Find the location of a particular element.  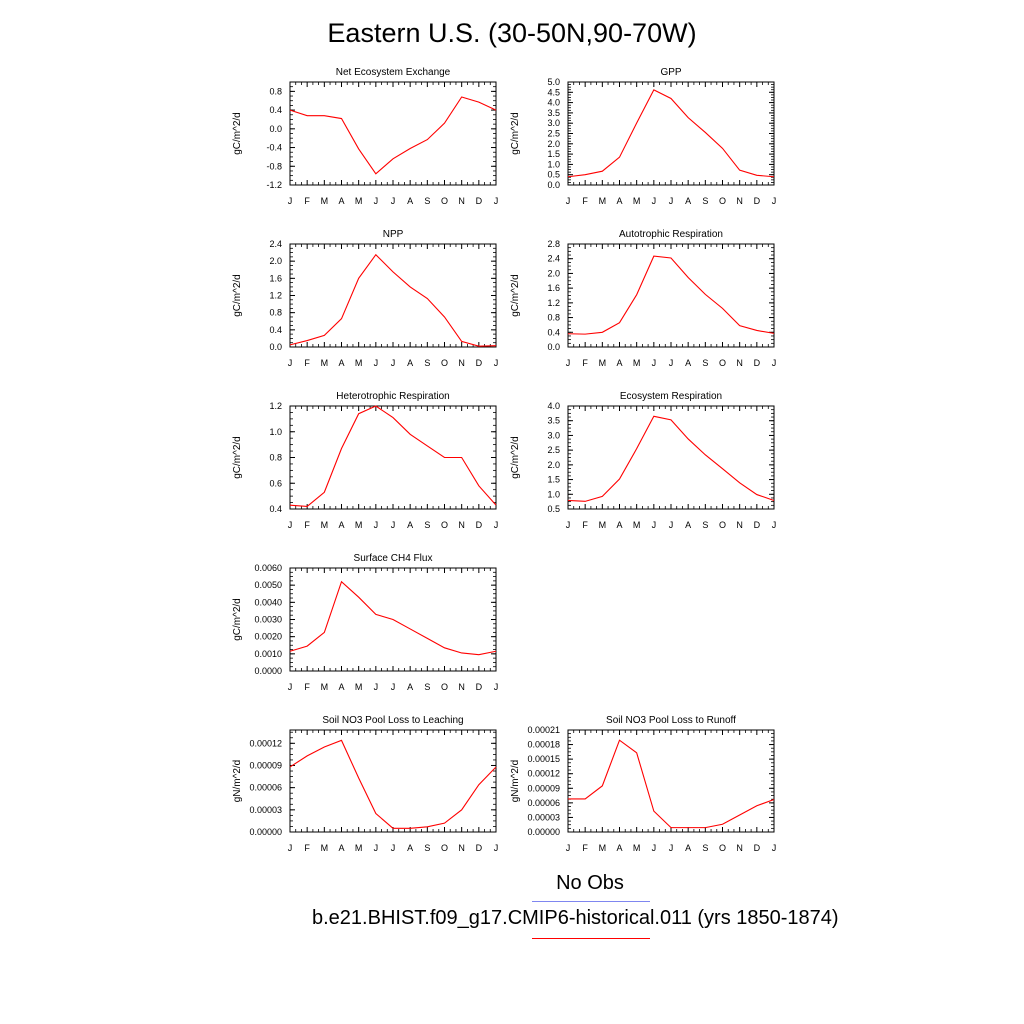

y-tick-label: 3.0 is located at coordinates (553, 123).